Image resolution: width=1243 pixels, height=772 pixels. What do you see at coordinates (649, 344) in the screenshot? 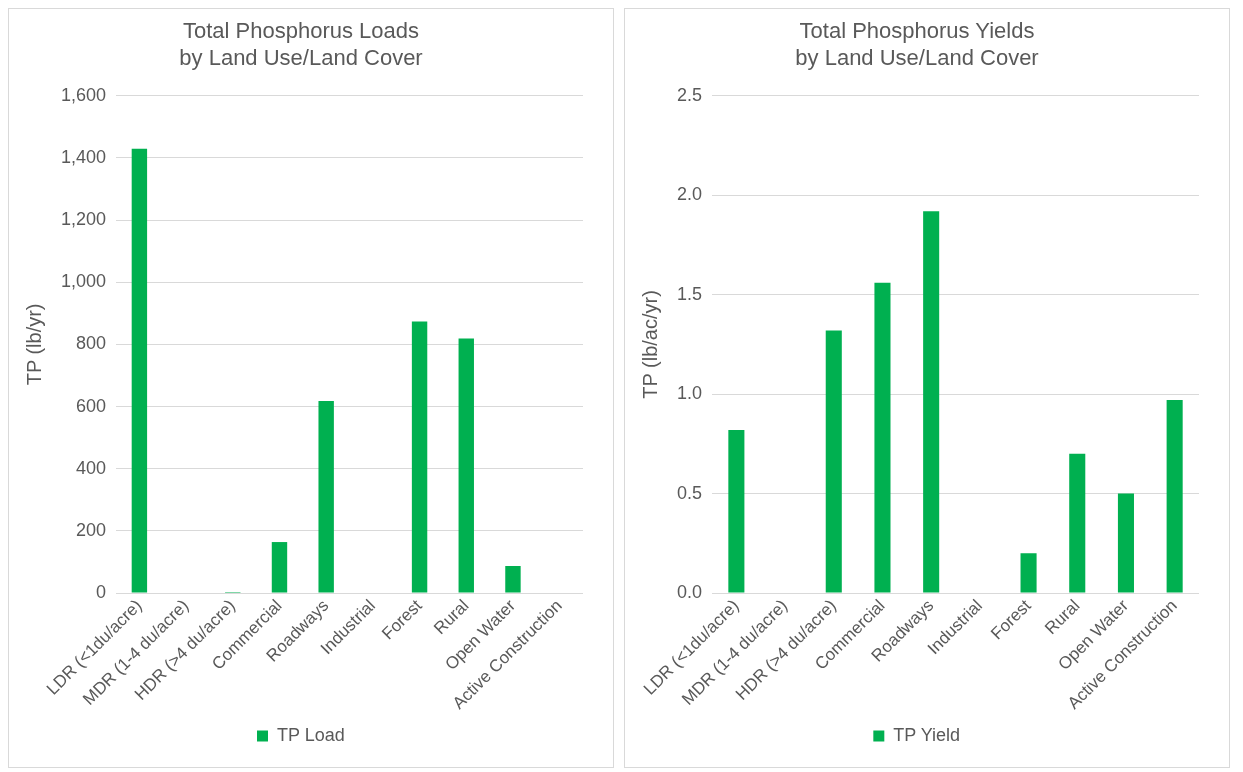
I see `y-axis-title: TP (lb/ac/yr)` at bounding box center [649, 344].